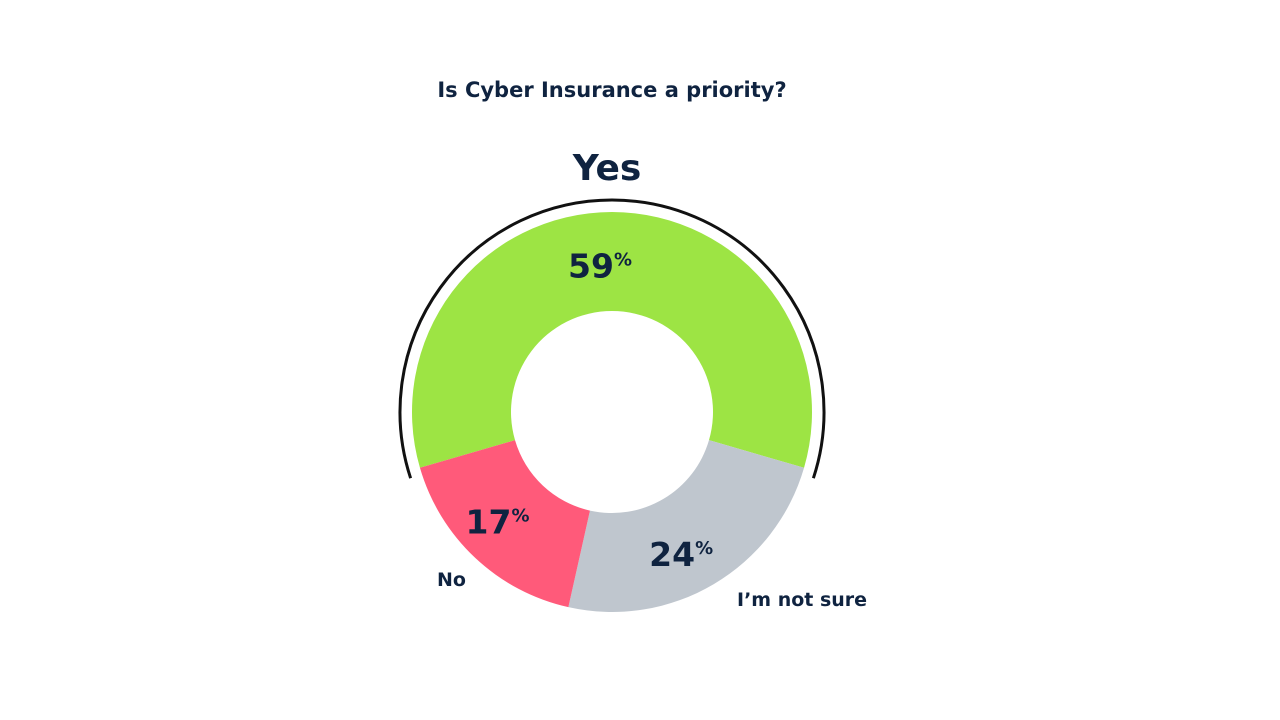 This screenshot has height=720, width=1280. I want to click on chart-title: Is Cyber Insurance a priority?, so click(611, 90).